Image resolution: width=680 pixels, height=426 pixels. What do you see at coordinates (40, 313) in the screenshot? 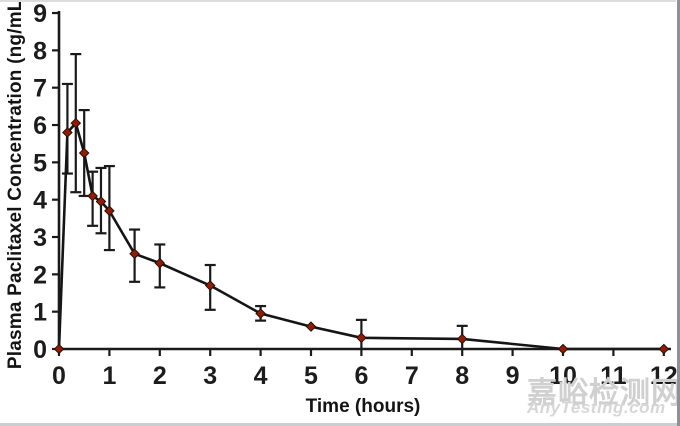
I see `y-tick-label: 1` at bounding box center [40, 313].